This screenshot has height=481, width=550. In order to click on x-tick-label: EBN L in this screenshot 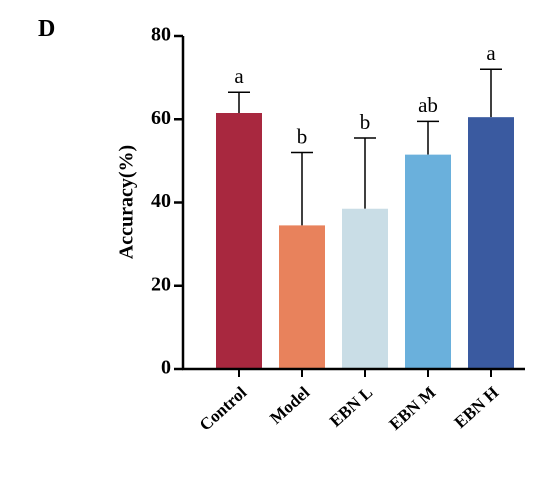, I will do `click(351, 407)`.